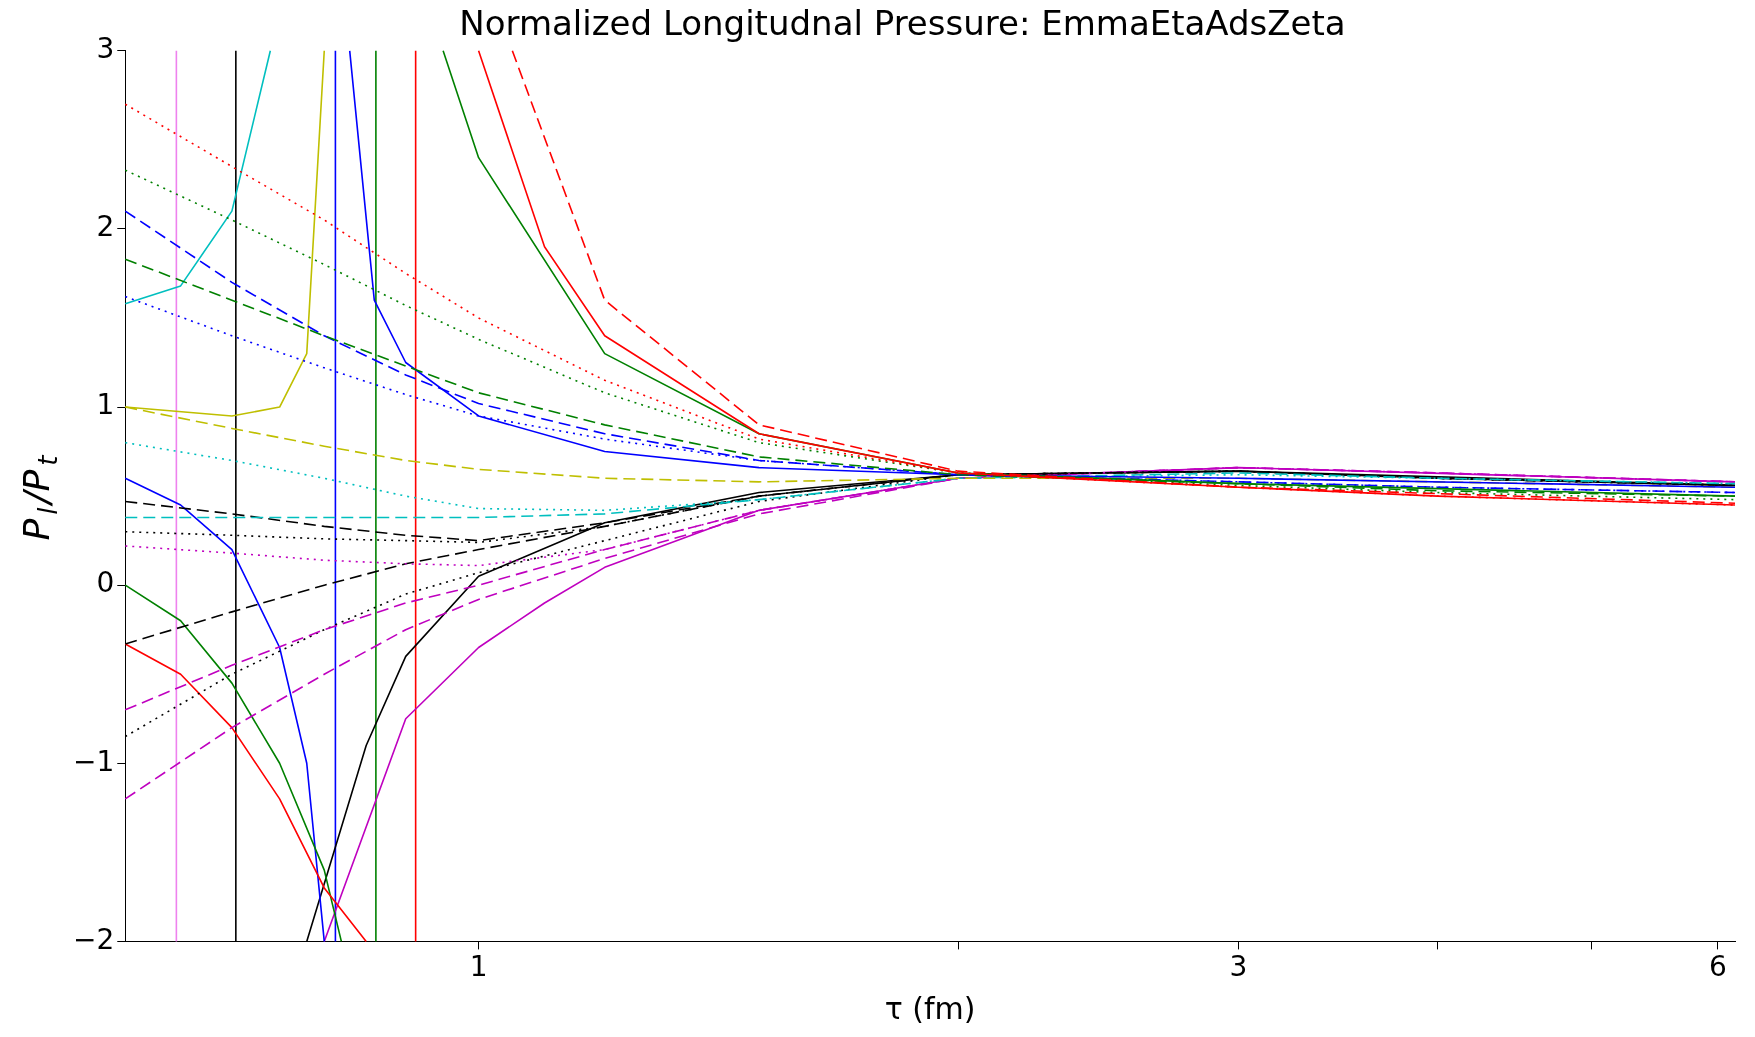  I want to click on y-tick-label: 3, so click(105, 49).